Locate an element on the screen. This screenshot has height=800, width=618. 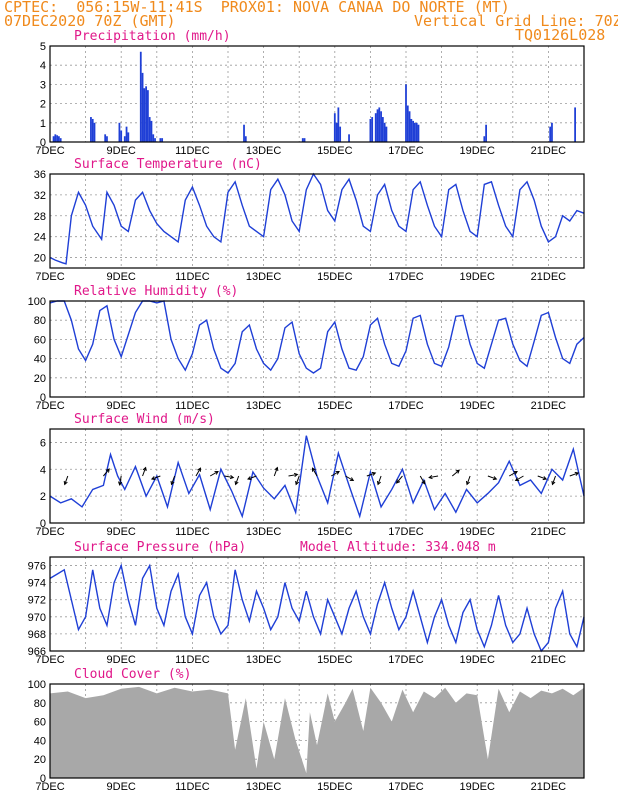
header-grid-note: Vertical Grid Line: 70Z is located at coordinates (516, 21).